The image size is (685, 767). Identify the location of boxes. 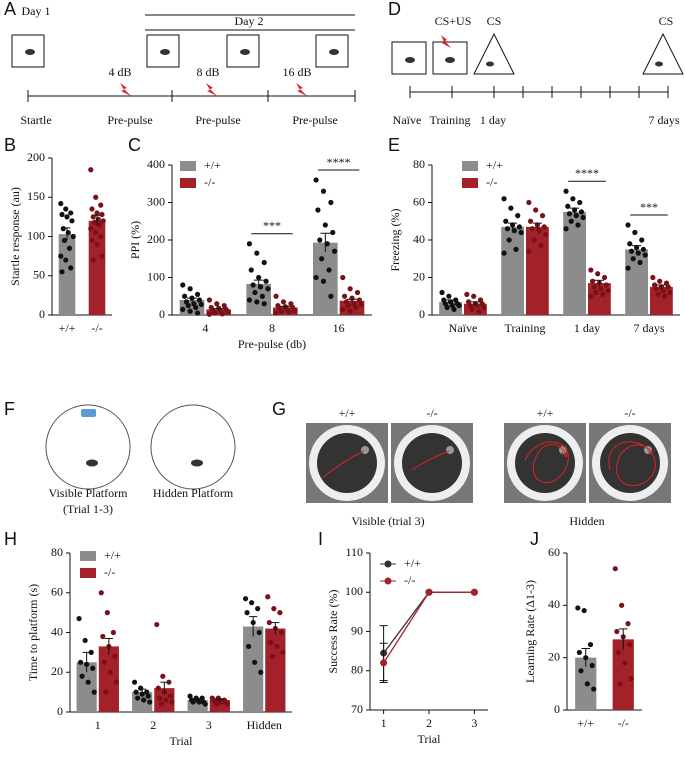
(180, 51).